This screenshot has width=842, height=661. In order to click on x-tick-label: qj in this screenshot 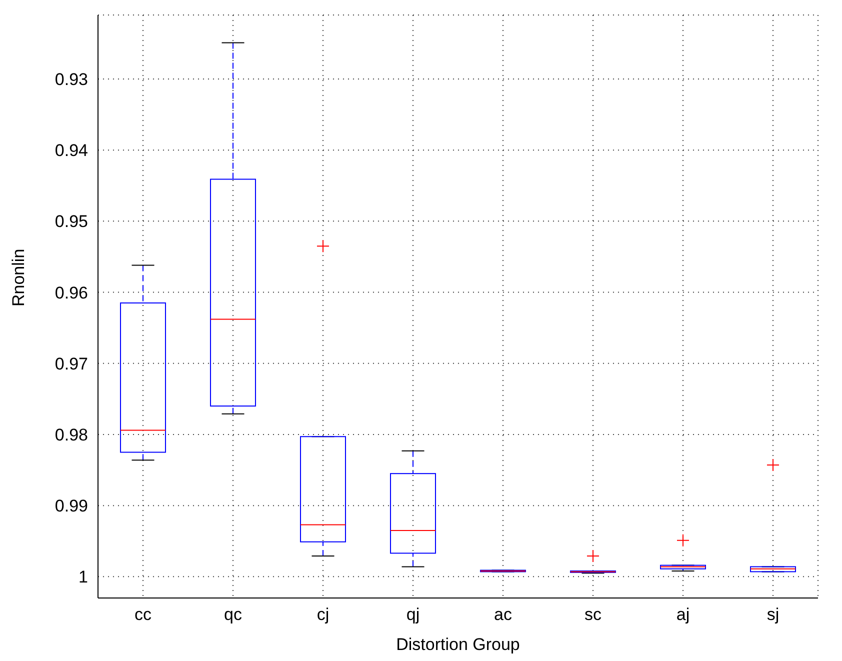, I will do `click(413, 614)`.